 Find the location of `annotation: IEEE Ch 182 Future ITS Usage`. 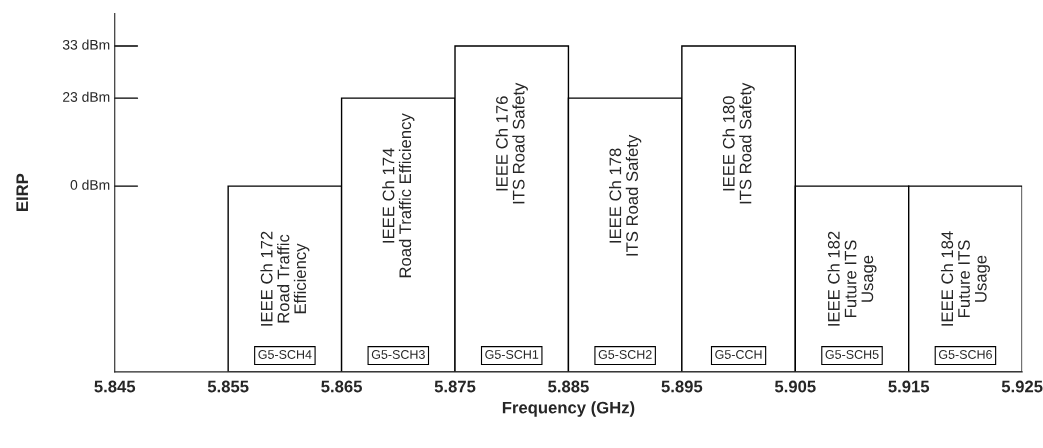

annotation: IEEE Ch 182 Future ITS Usage is located at coordinates (852, 278).